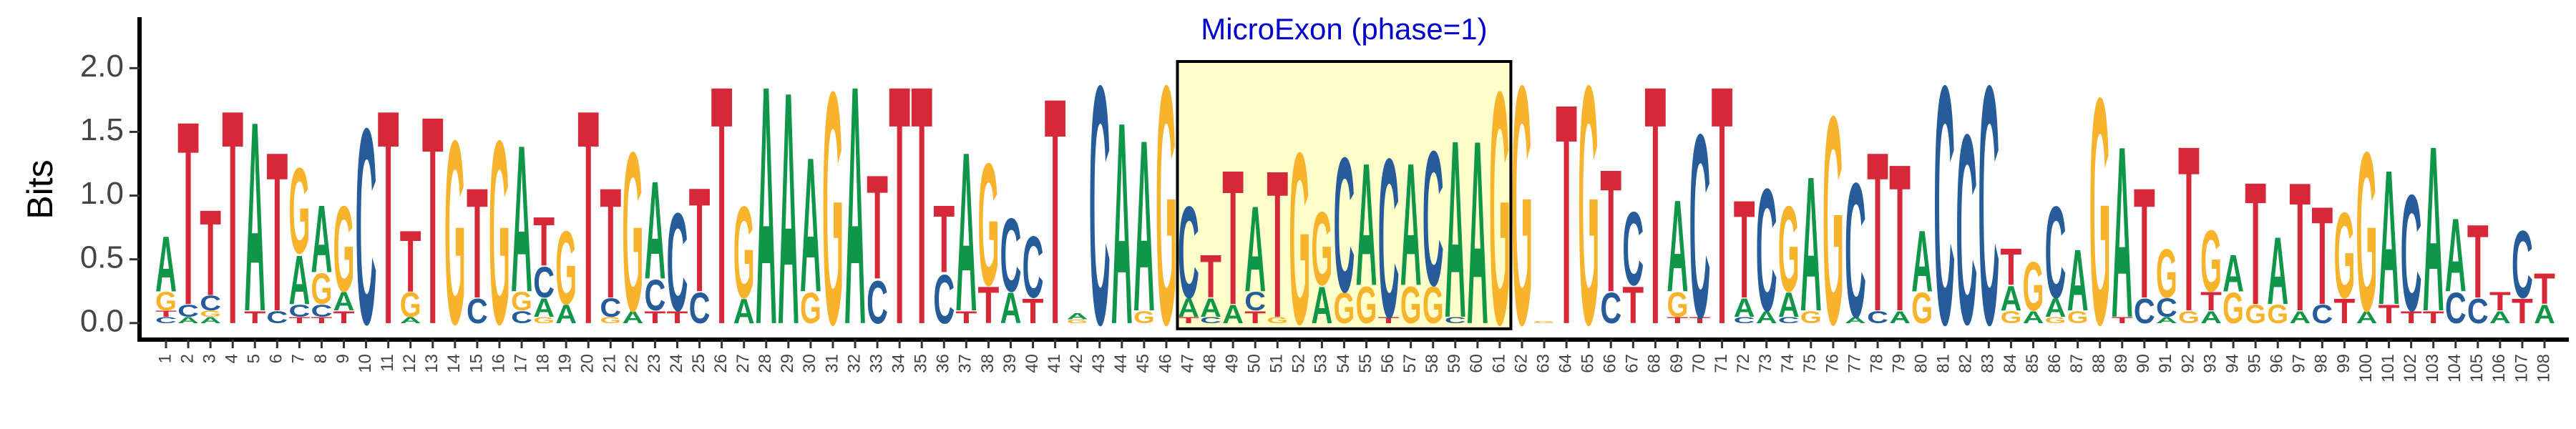 The image size is (2576, 429). Describe the element at coordinates (2410, 368) in the screenshot. I see `x-tick-label: 102` at that location.